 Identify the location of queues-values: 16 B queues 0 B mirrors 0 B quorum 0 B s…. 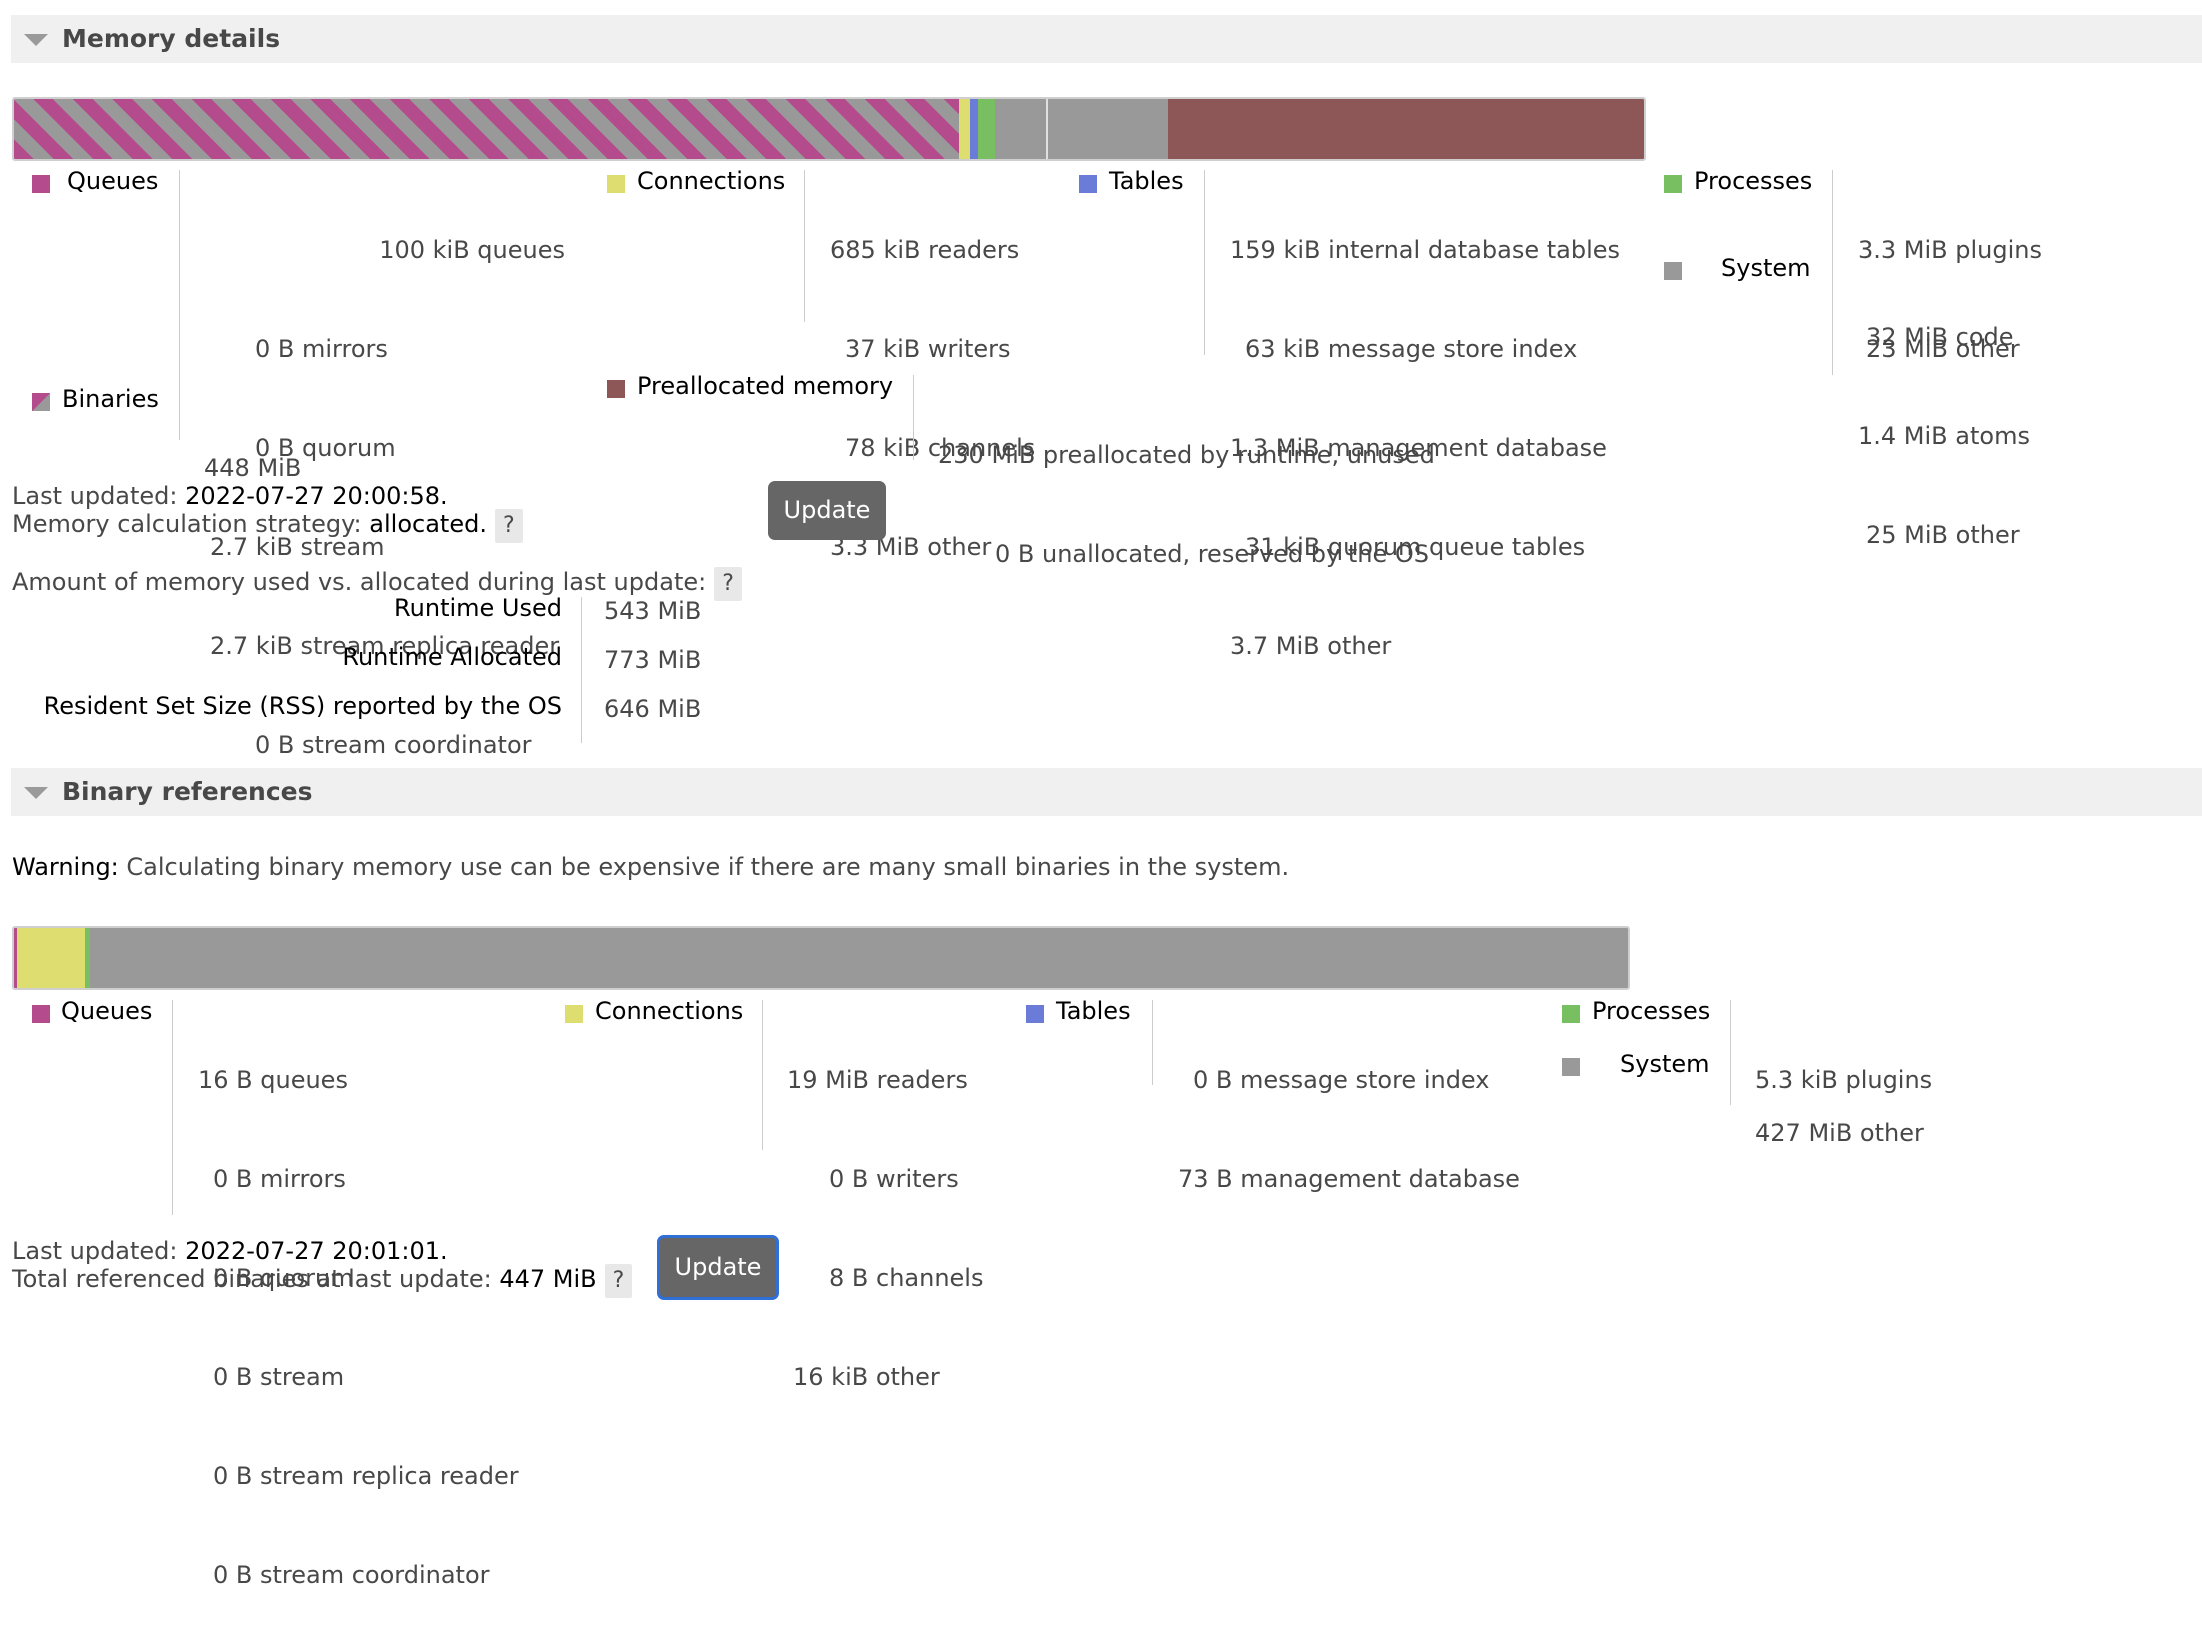
(358, 1311).